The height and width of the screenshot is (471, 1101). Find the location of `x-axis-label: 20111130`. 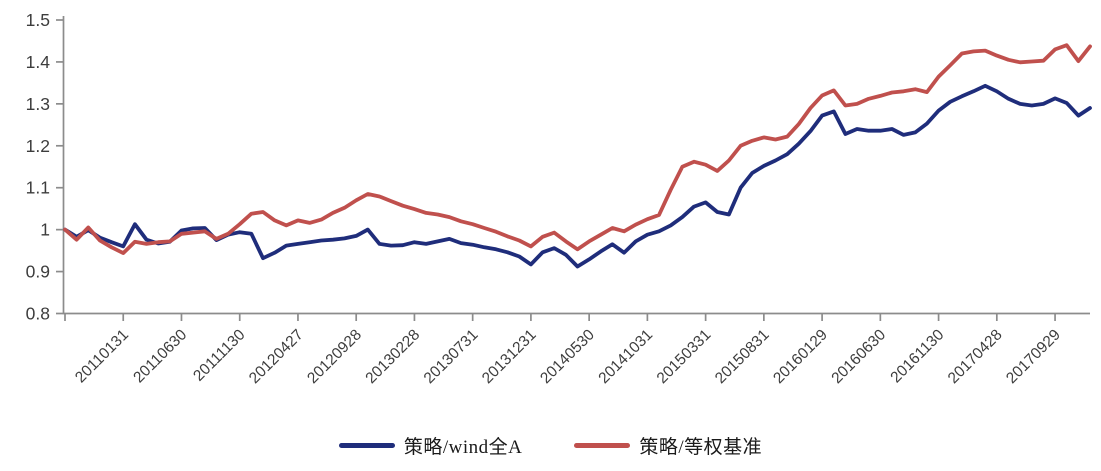

x-axis-label: 20111130 is located at coordinates (219, 355).